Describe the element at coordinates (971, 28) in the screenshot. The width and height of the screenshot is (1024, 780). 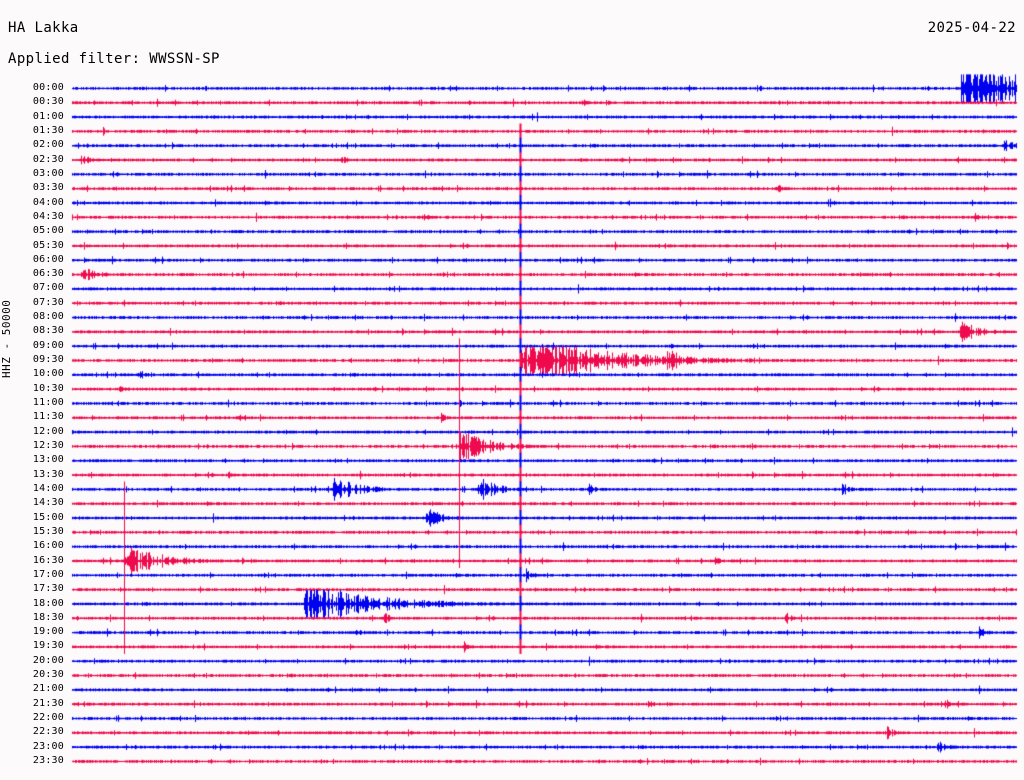
I see `date-label: 2025-04-22` at that location.